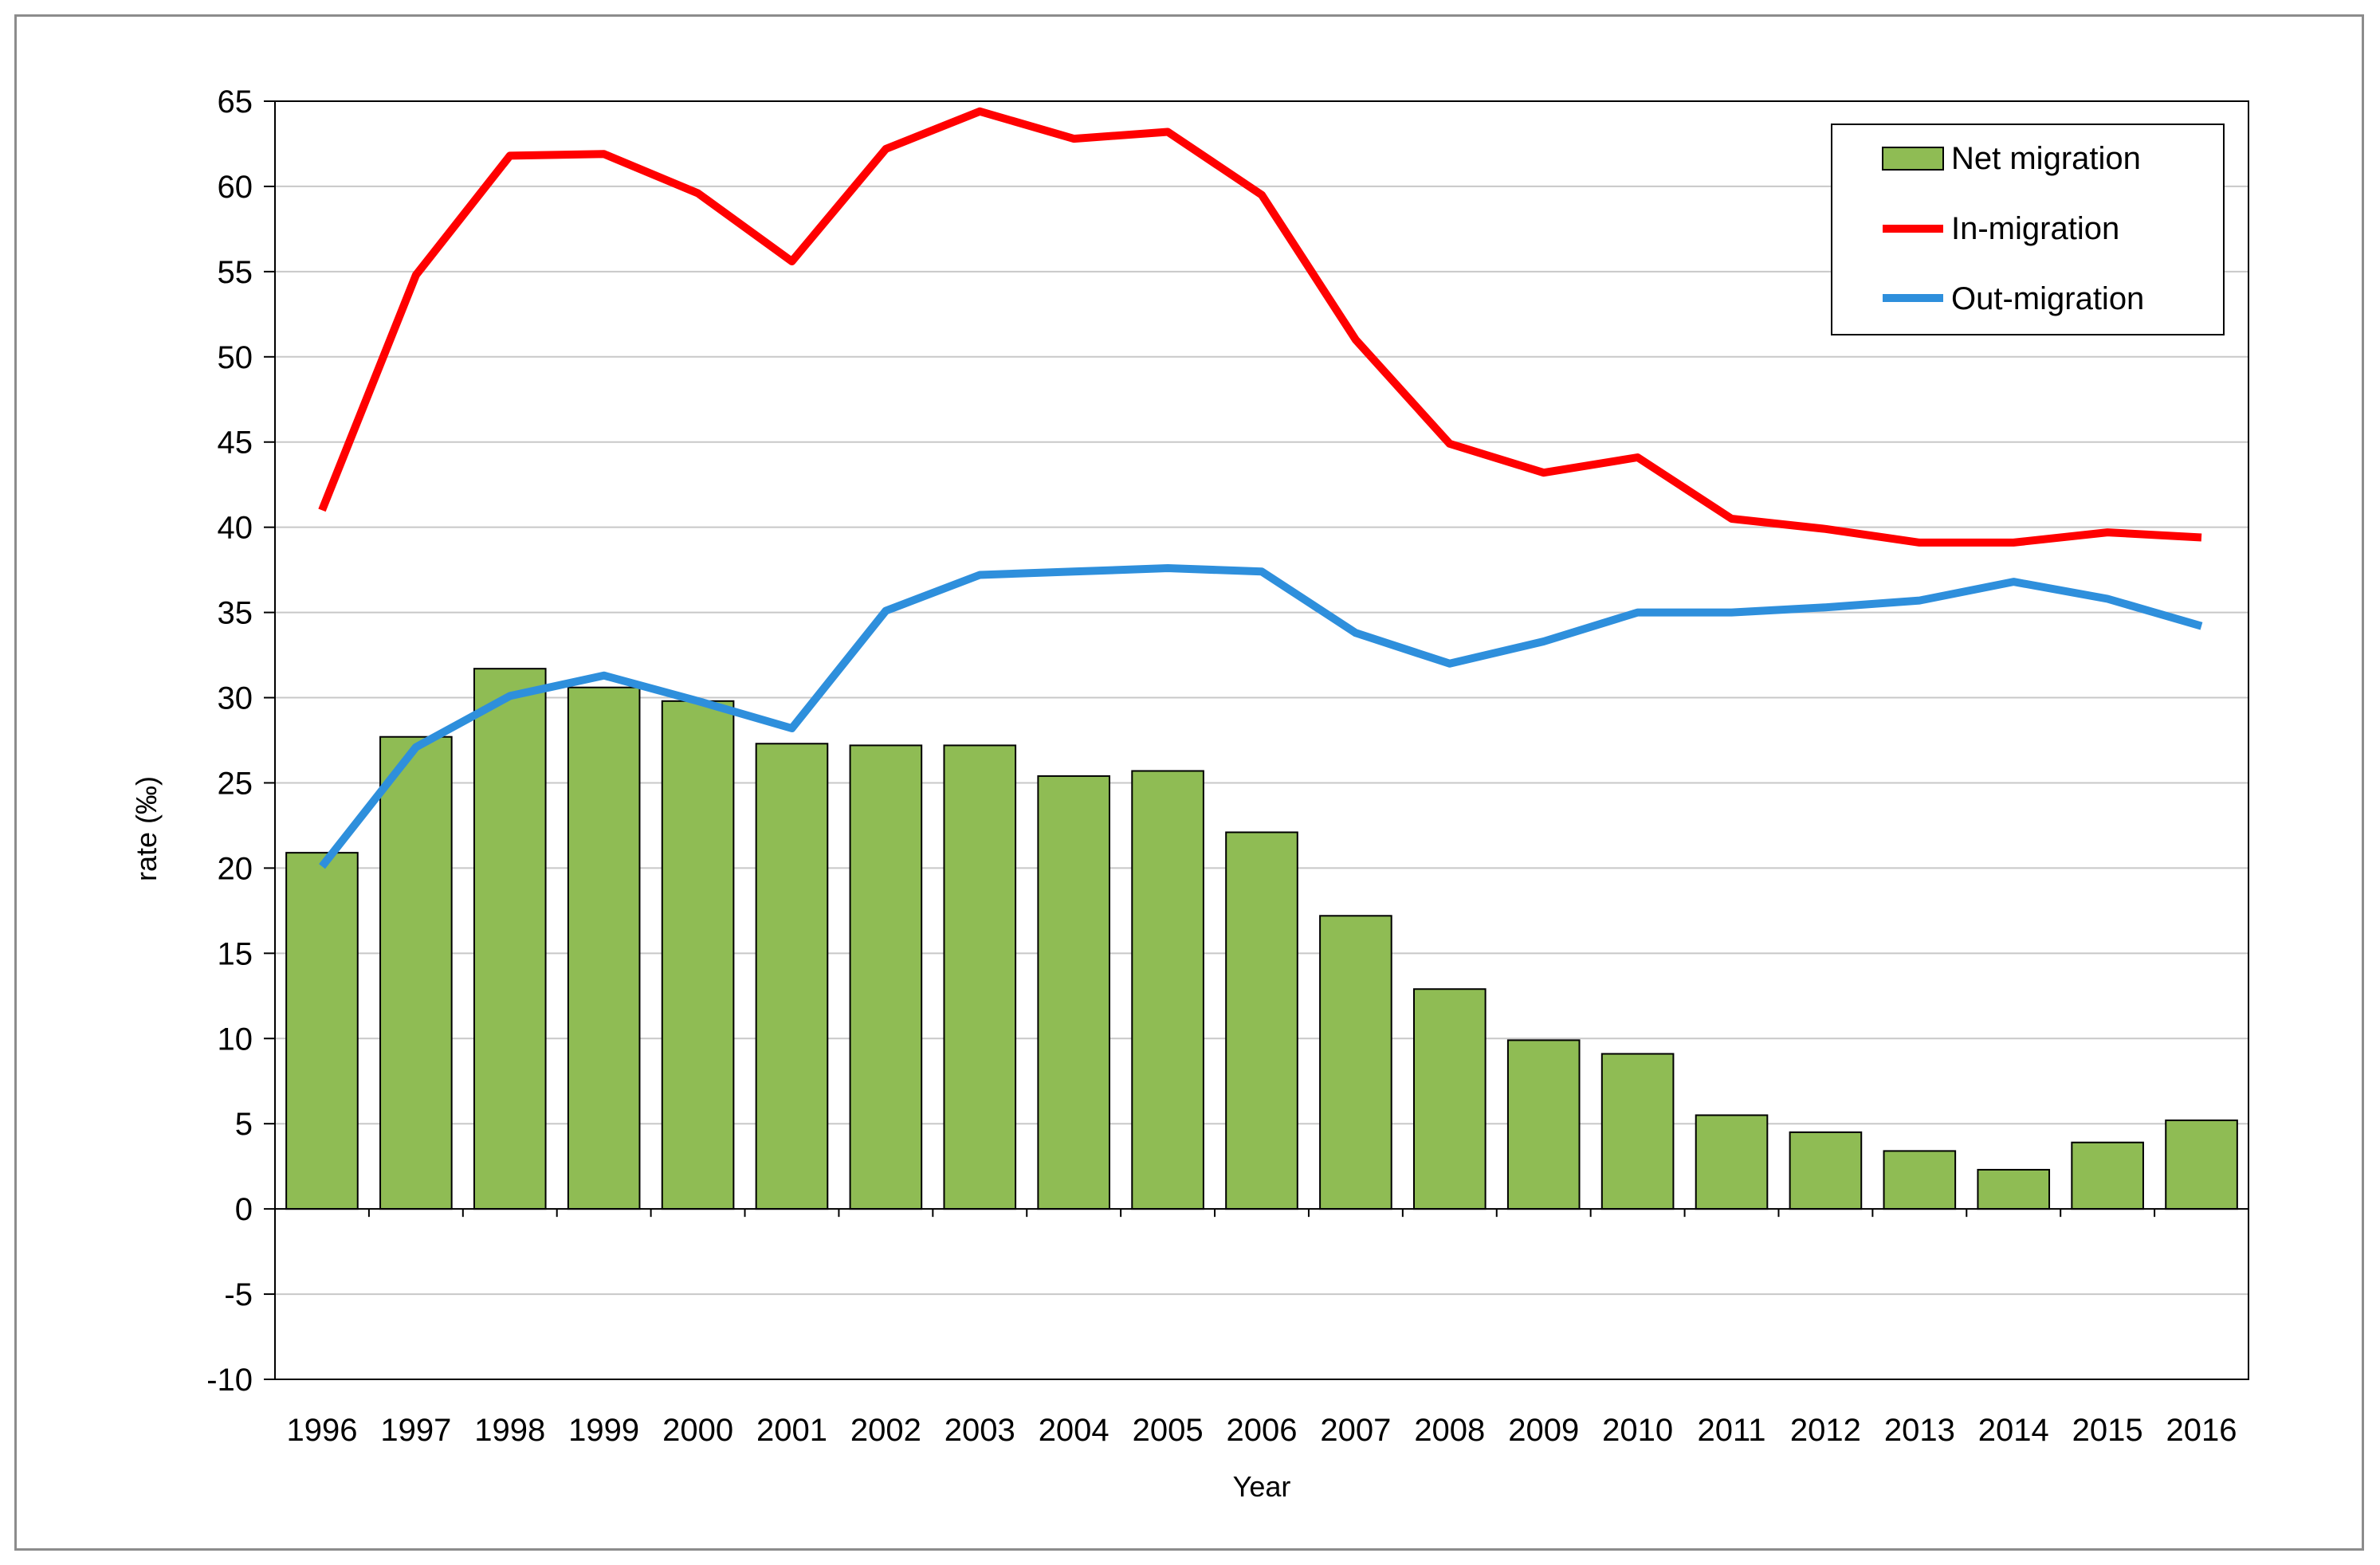 This screenshot has height=1565, width=2380. I want to click on bar-net-migration-1999, so click(604, 948).